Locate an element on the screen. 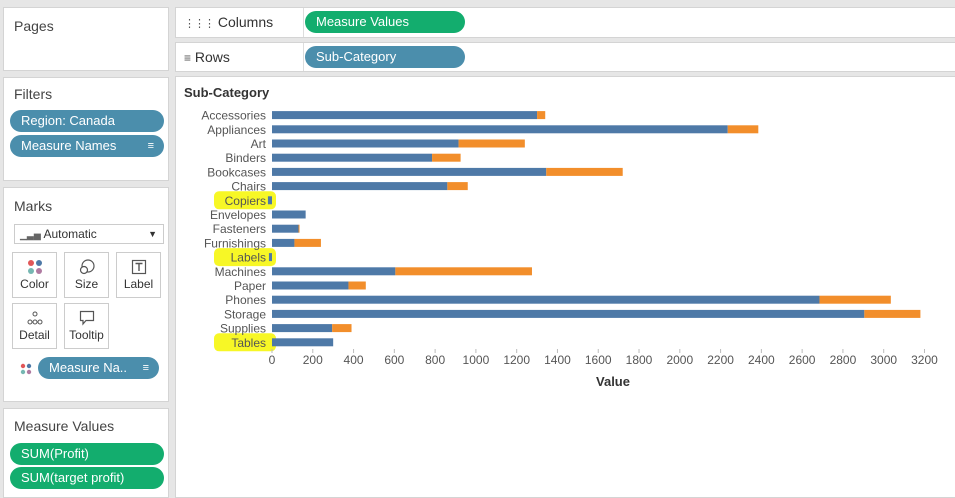  category-label-envelopes: Envelopes is located at coordinates (238, 215).